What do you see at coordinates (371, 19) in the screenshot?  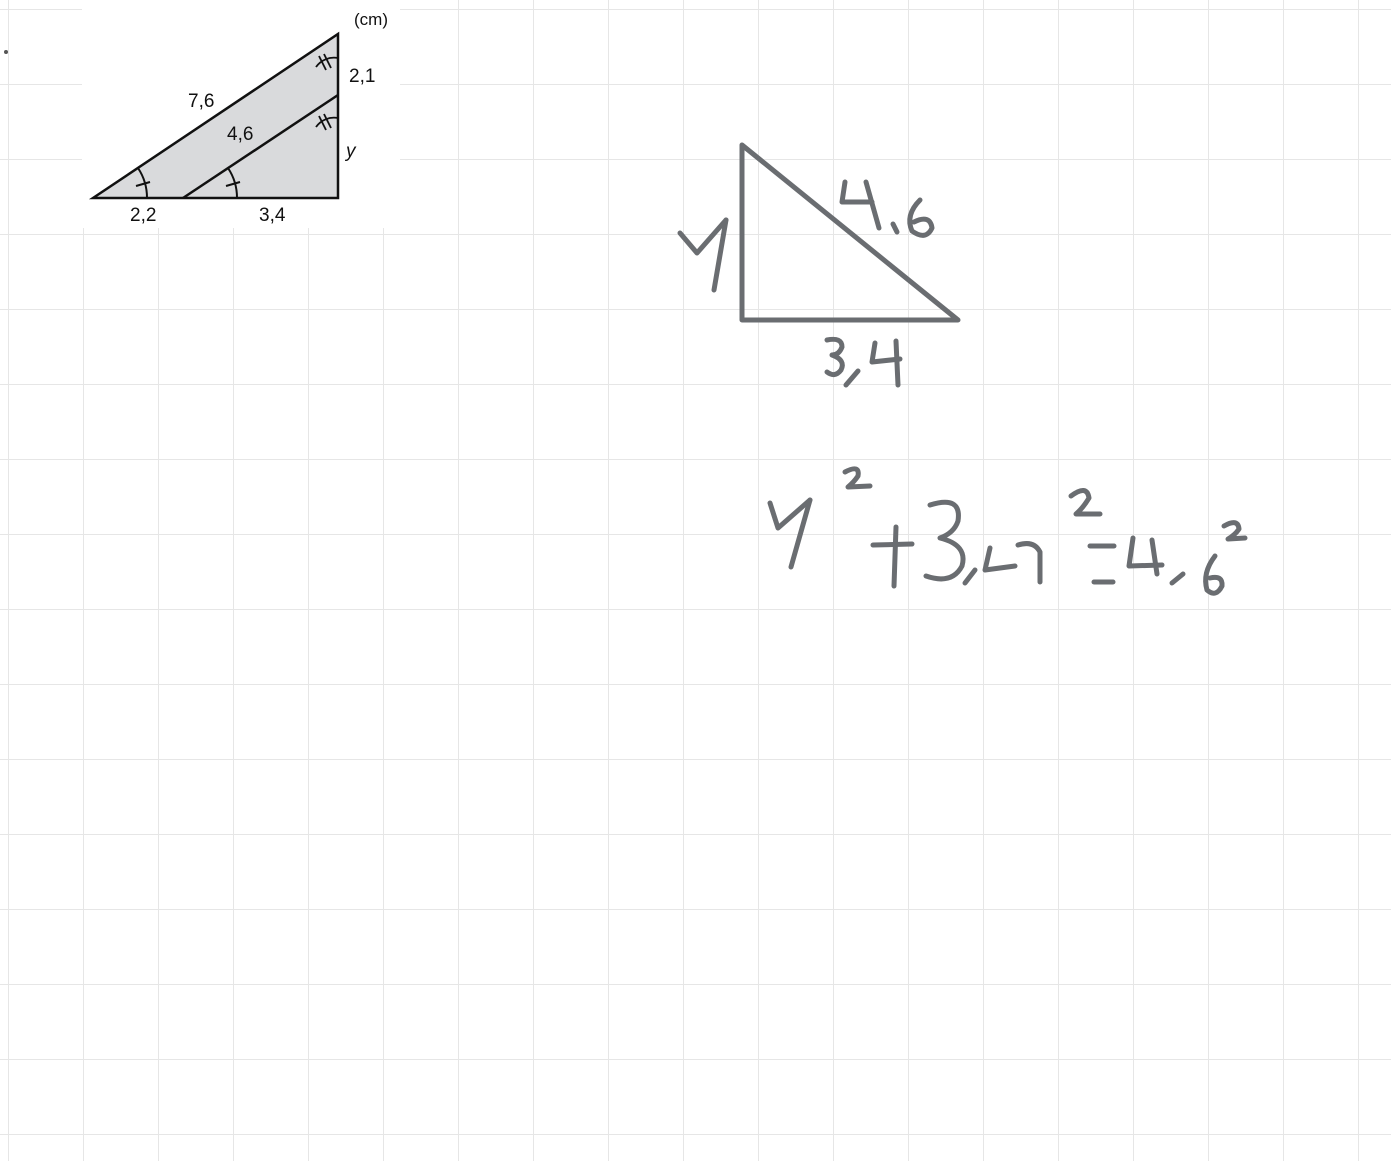 I see `unit-label: (cm)` at bounding box center [371, 19].